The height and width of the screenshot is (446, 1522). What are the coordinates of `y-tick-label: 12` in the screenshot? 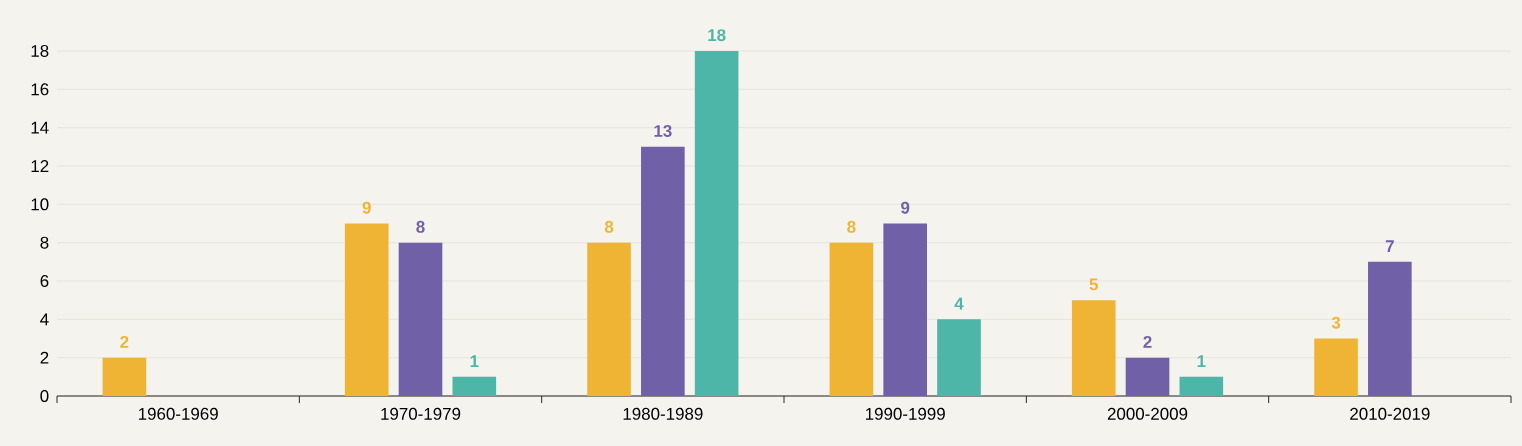 It's located at (40, 166).